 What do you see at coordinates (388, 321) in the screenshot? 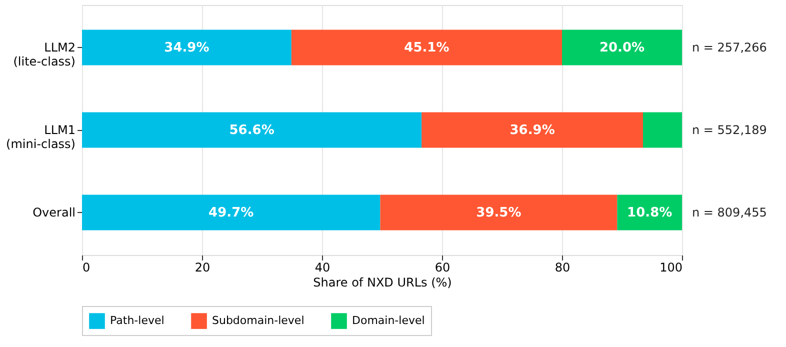
I see `legend-label: Domain-level` at bounding box center [388, 321].